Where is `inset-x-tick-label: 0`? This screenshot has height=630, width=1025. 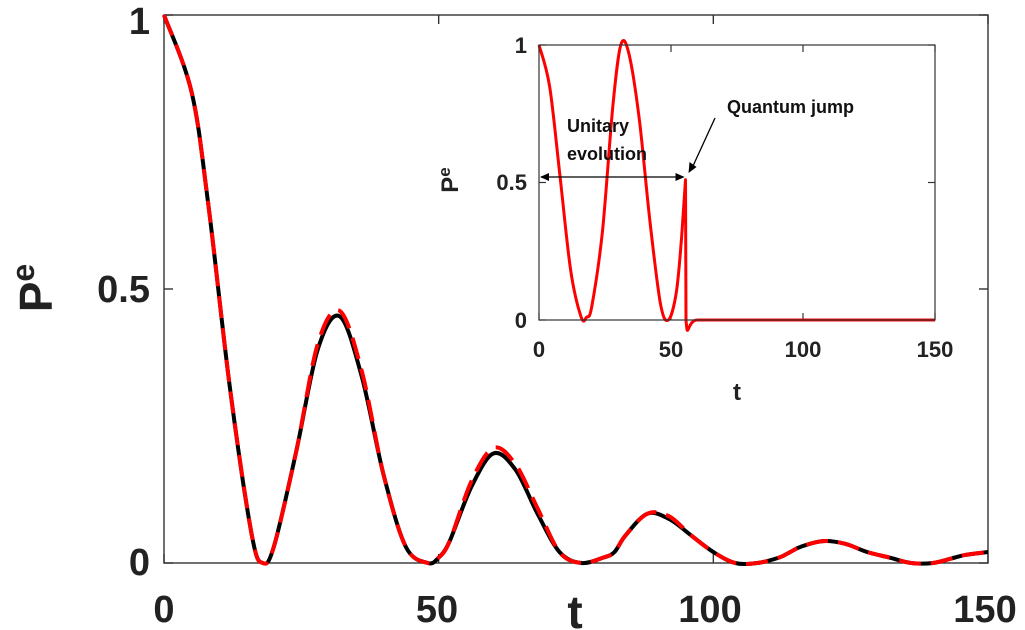 inset-x-tick-label: 0 is located at coordinates (539, 349).